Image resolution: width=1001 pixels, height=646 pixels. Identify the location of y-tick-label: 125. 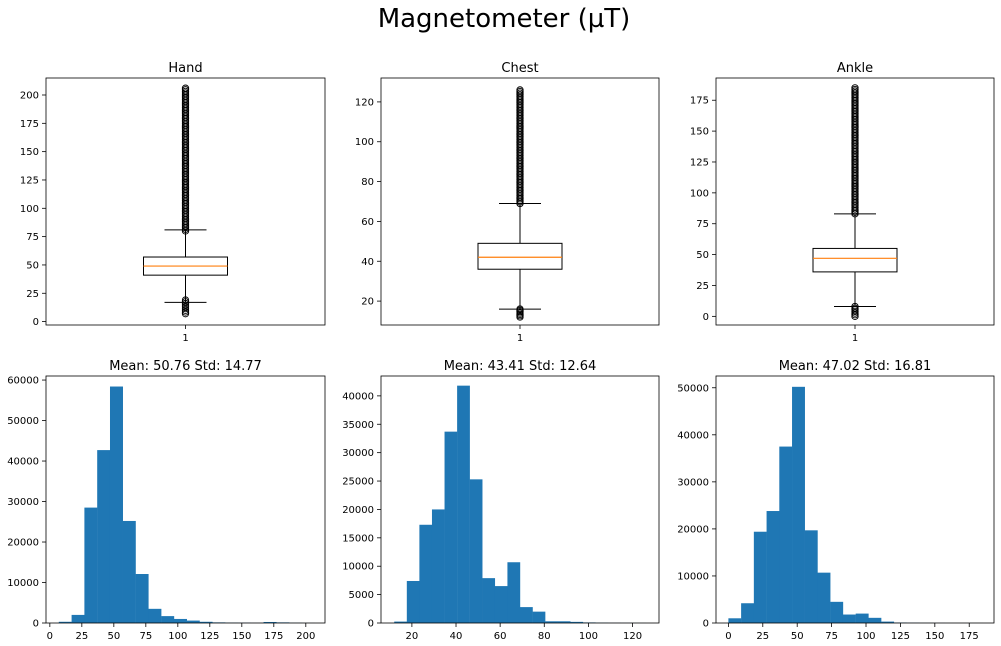
(29, 180).